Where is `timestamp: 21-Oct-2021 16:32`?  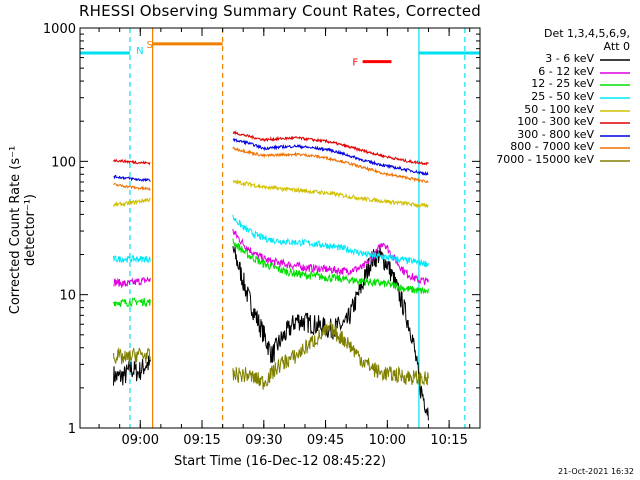
timestamp: 21-Oct-2021 16:32 is located at coordinates (596, 471).